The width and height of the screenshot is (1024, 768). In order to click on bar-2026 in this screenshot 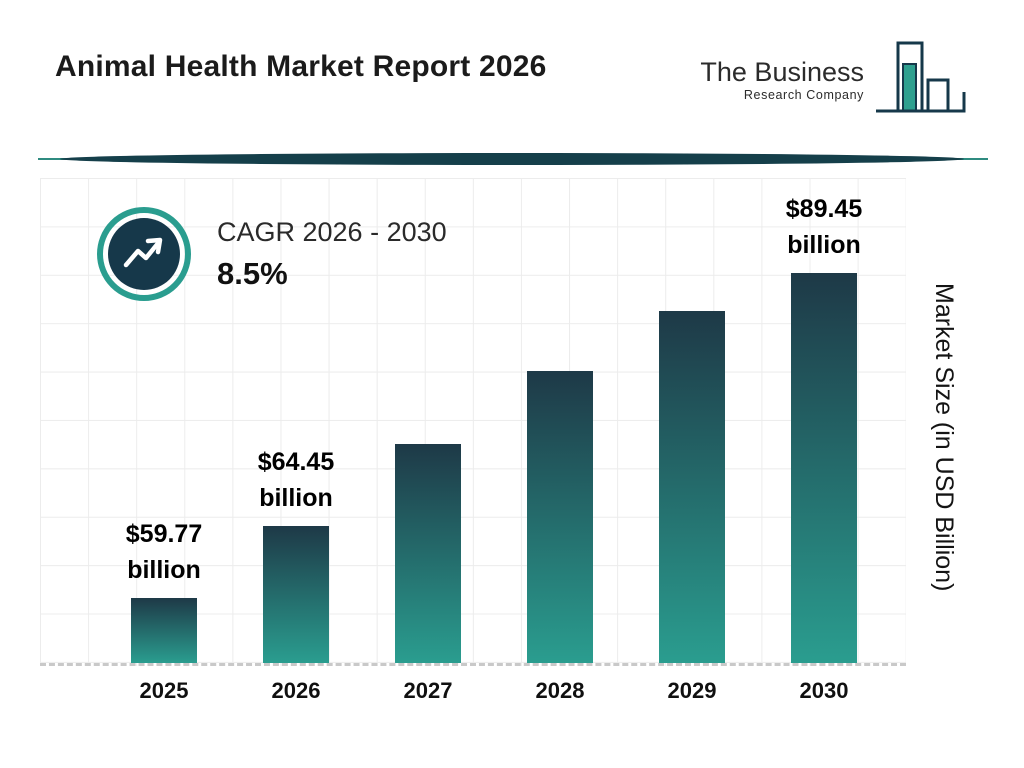, I will do `click(296, 594)`.